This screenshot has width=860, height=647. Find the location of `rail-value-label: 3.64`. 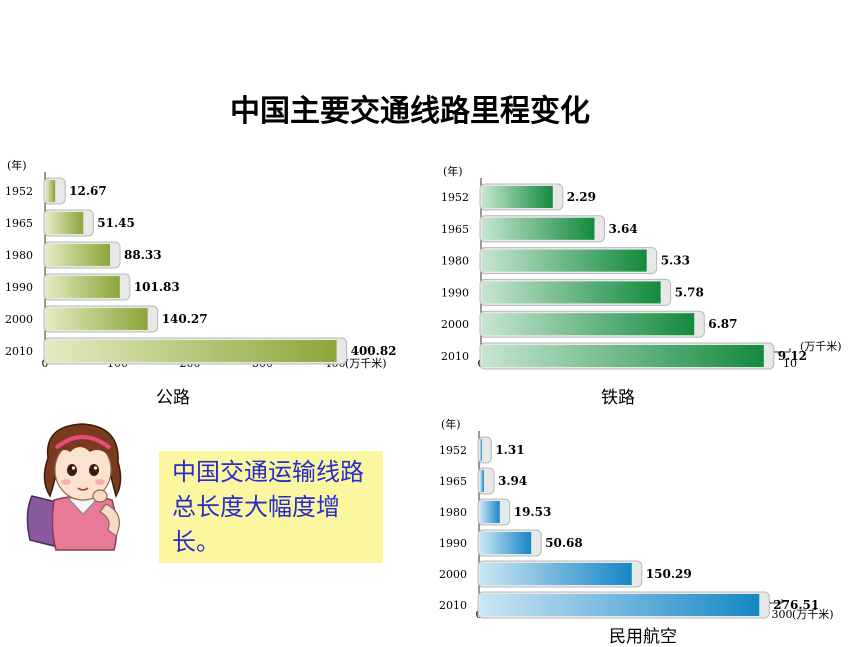

rail-value-label: 3.64 is located at coordinates (622, 229).